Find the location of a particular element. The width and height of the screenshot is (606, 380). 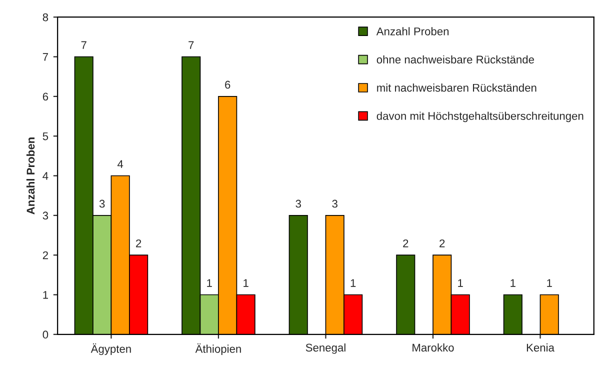

x-tick-label: Senegal is located at coordinates (326, 348).